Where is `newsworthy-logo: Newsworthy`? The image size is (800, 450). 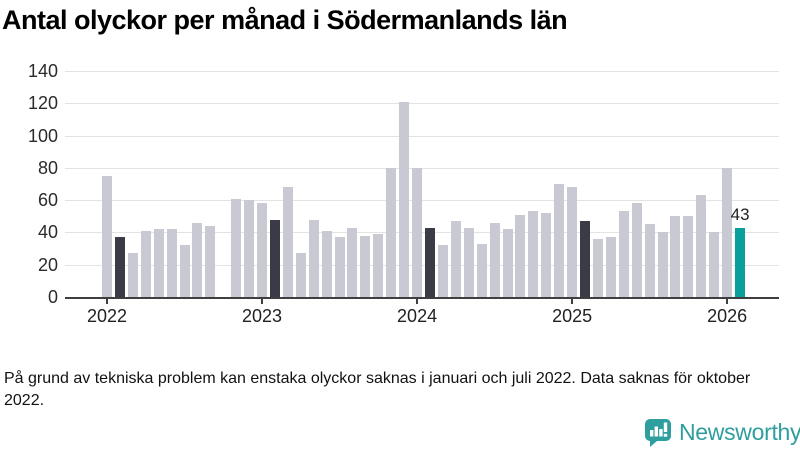
newsworthy-logo: Newsworthy is located at coordinates (722, 432).